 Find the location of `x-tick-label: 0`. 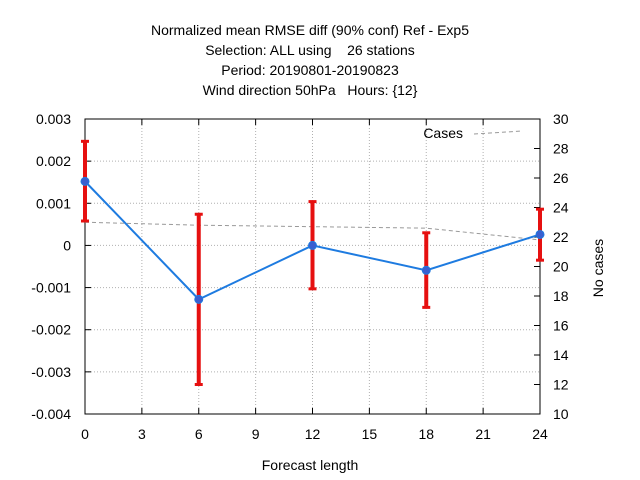

x-tick-label: 0 is located at coordinates (85, 434).